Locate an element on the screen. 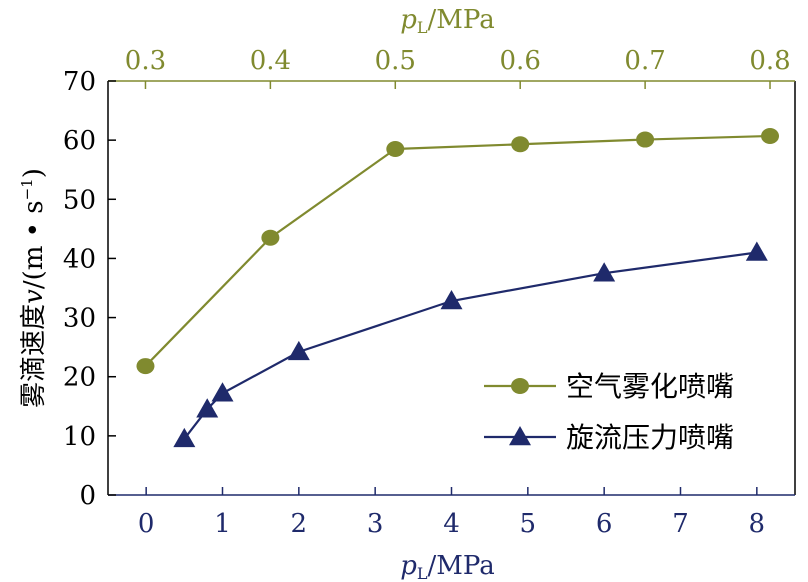 This screenshot has width=808, height=582. y-axis-label-var: v is located at coordinates (34, 296).